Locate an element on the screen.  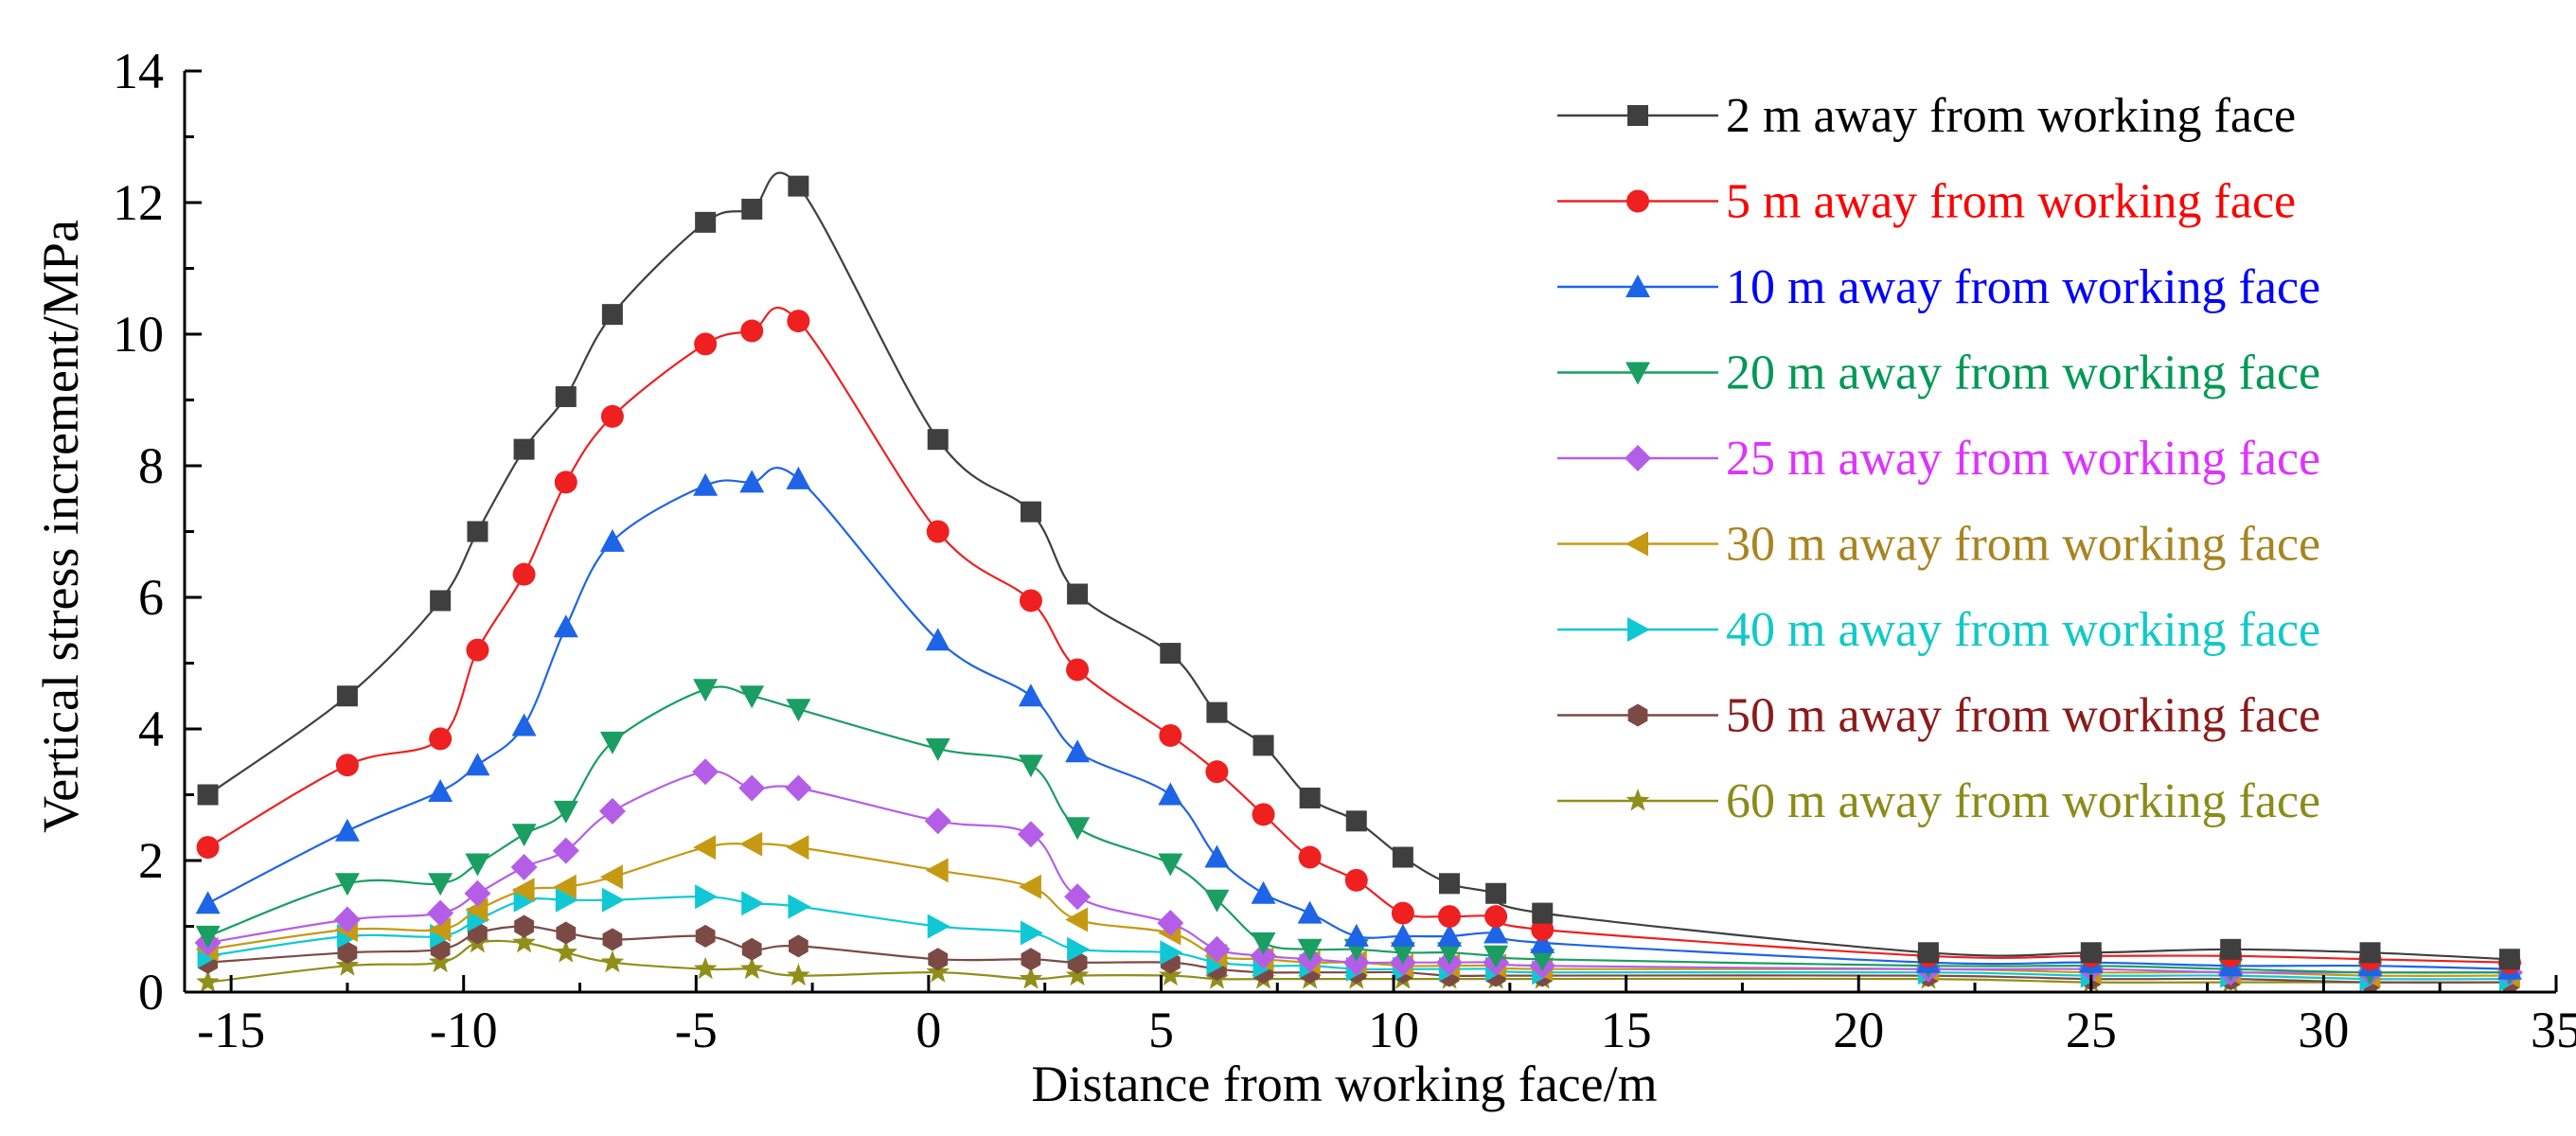
legend-item: 60 m away from working face is located at coordinates (1939, 801).